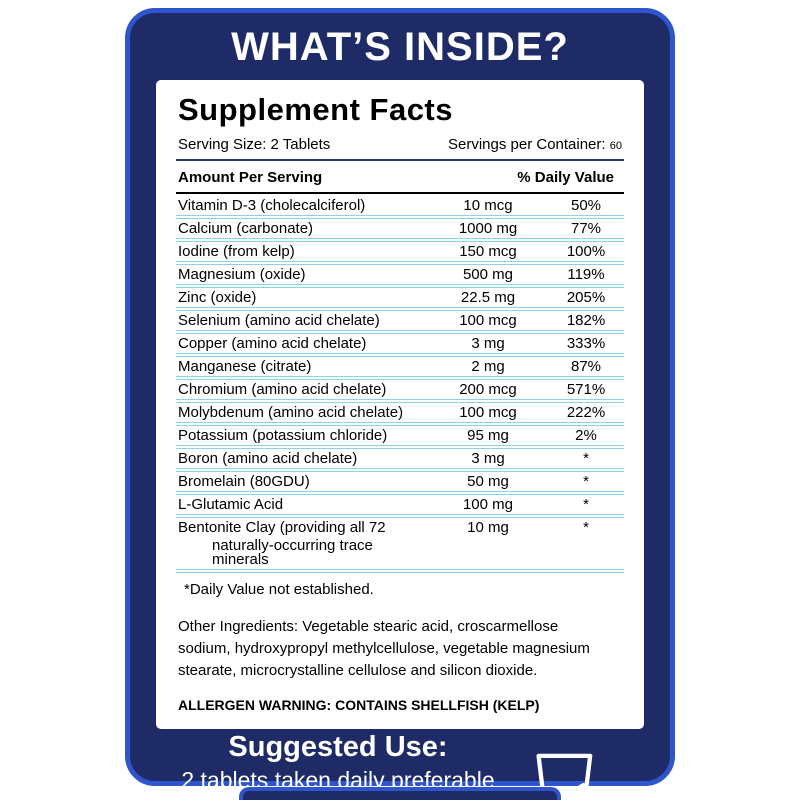  What do you see at coordinates (586, 251) in the screenshot?
I see `nutrient-daily-value: 100%` at bounding box center [586, 251].